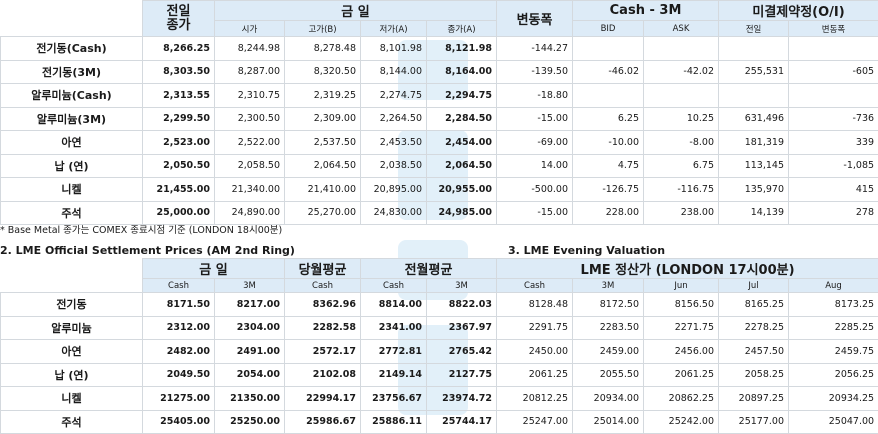 The width and height of the screenshot is (878, 434). I want to click on prev-month-cash-cell: 25886.11, so click(394, 422).